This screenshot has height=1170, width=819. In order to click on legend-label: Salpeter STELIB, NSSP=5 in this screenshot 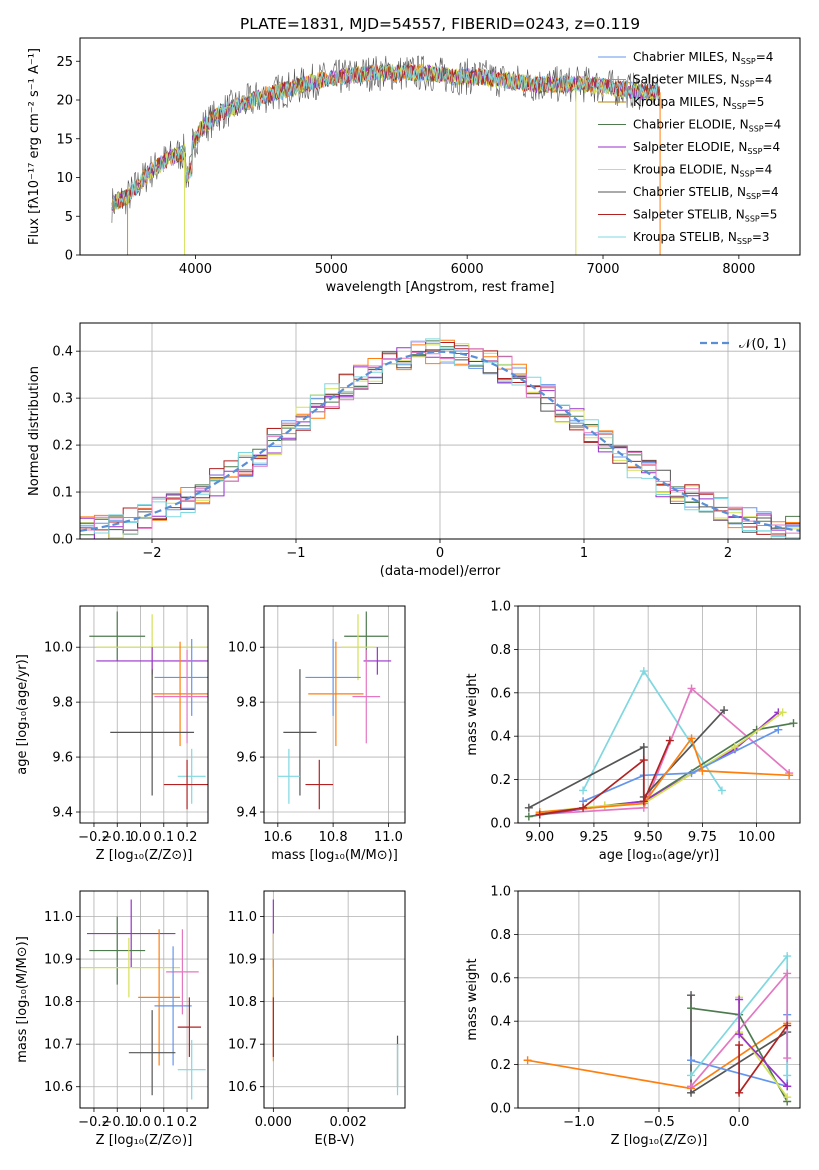, I will do `click(705, 216)`.